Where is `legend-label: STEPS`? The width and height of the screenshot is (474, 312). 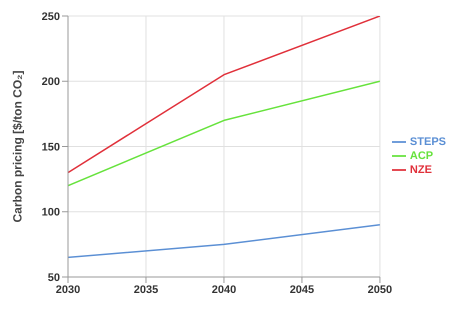
legend-label: STEPS is located at coordinates (428, 142).